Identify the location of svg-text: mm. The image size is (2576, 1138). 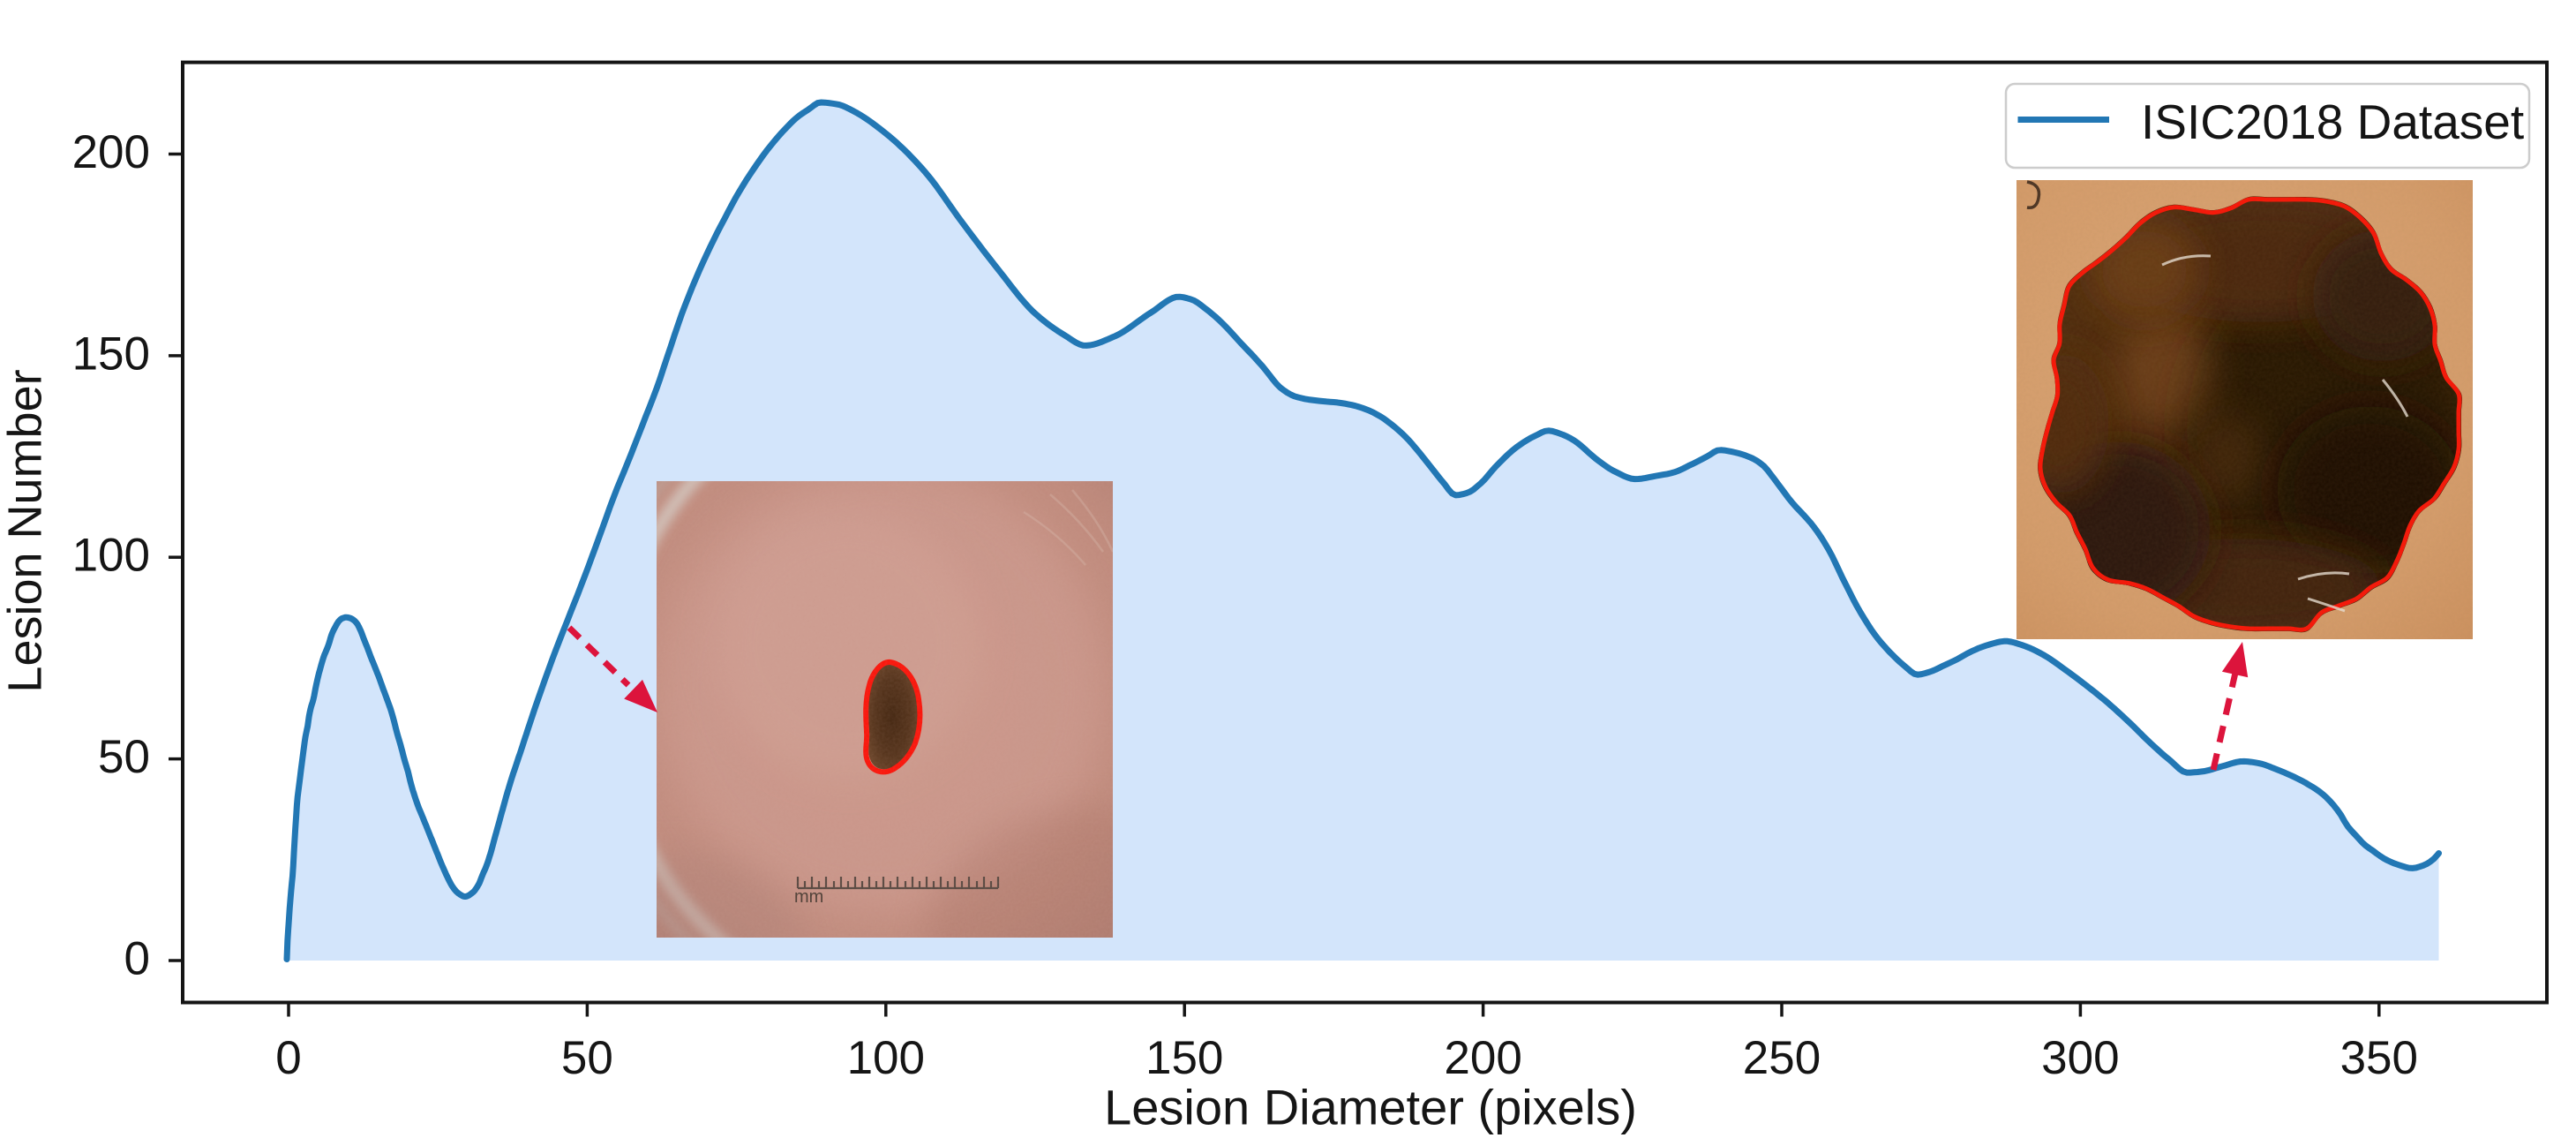
(808, 897).